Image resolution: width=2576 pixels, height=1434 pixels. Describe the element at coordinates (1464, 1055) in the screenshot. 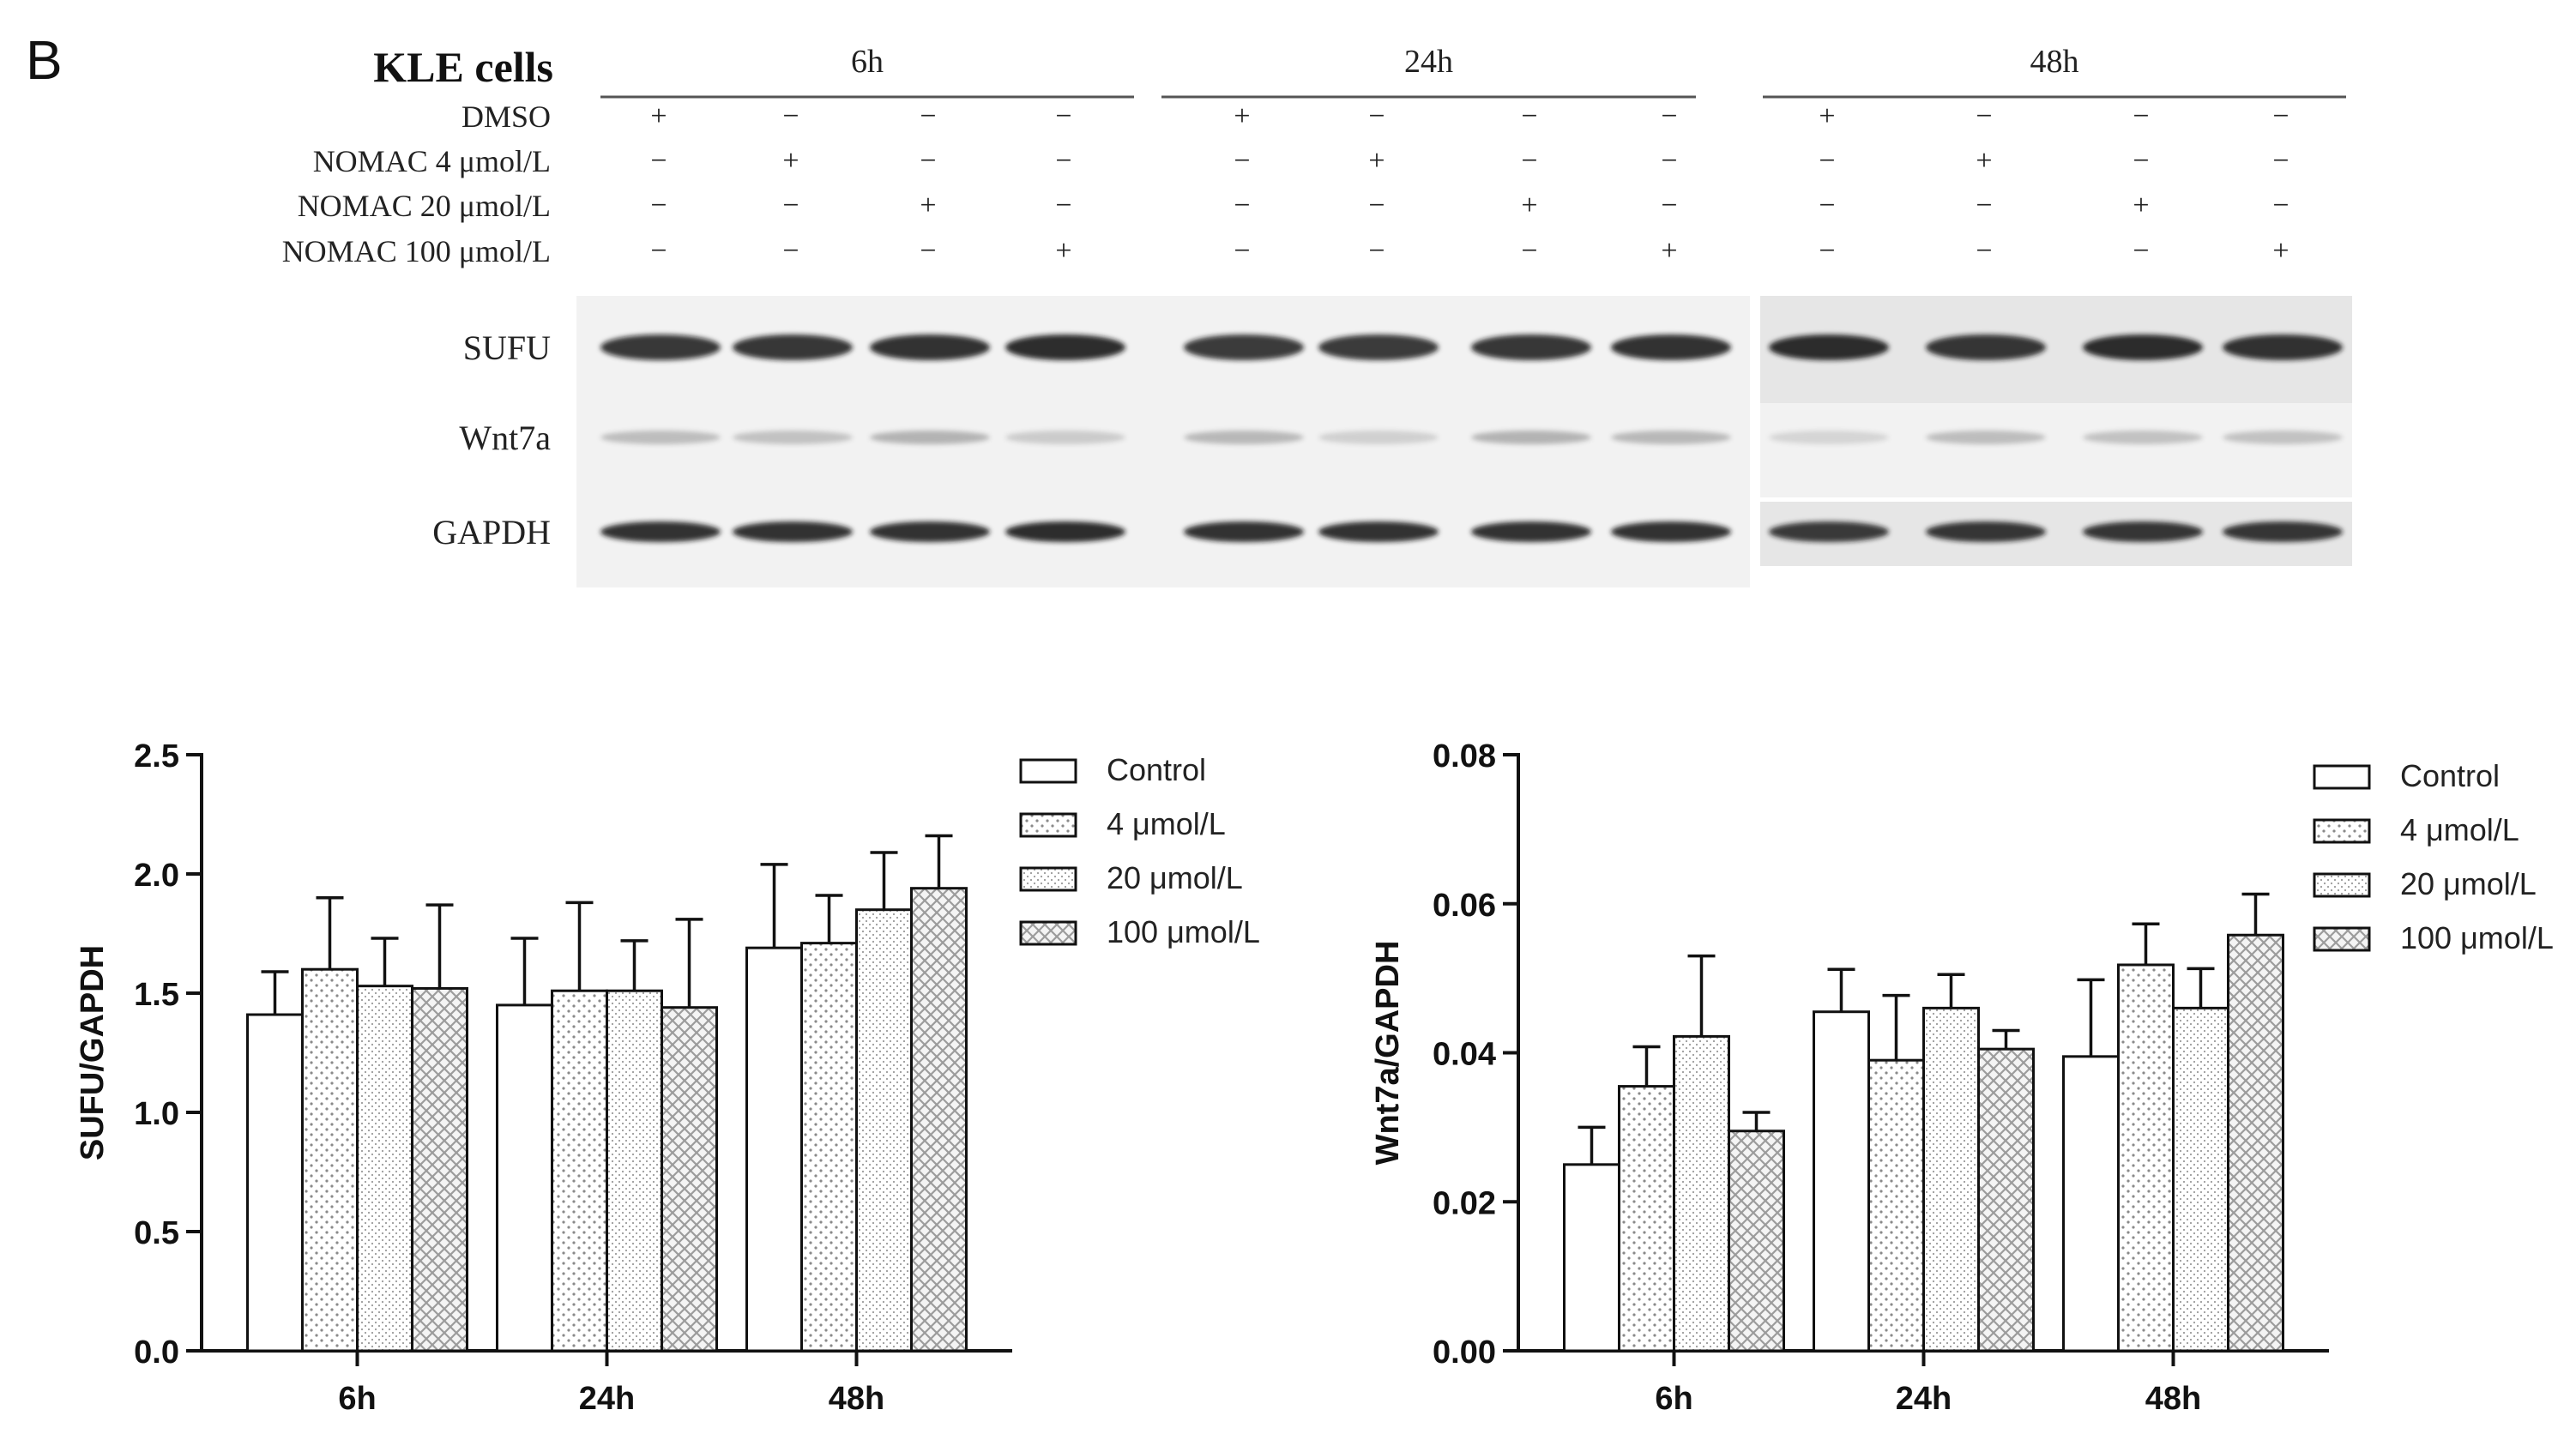

I see `y-tick-label: 0.04` at that location.